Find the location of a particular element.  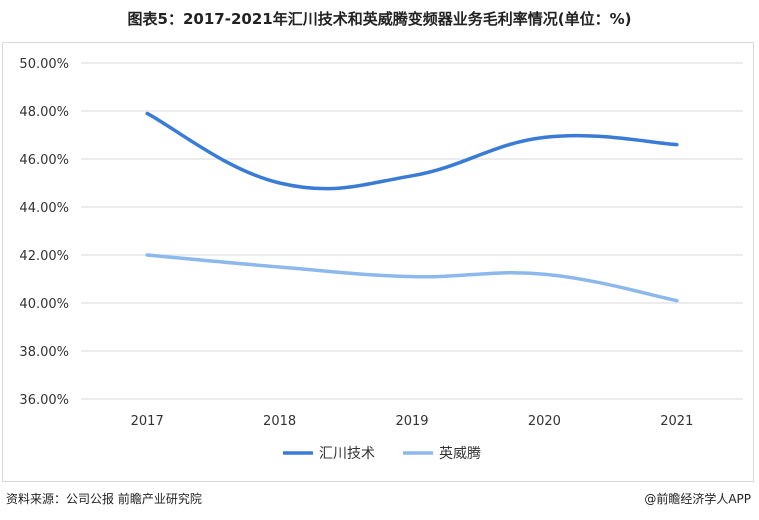

legend-label: 英威腾 is located at coordinates (460, 453).